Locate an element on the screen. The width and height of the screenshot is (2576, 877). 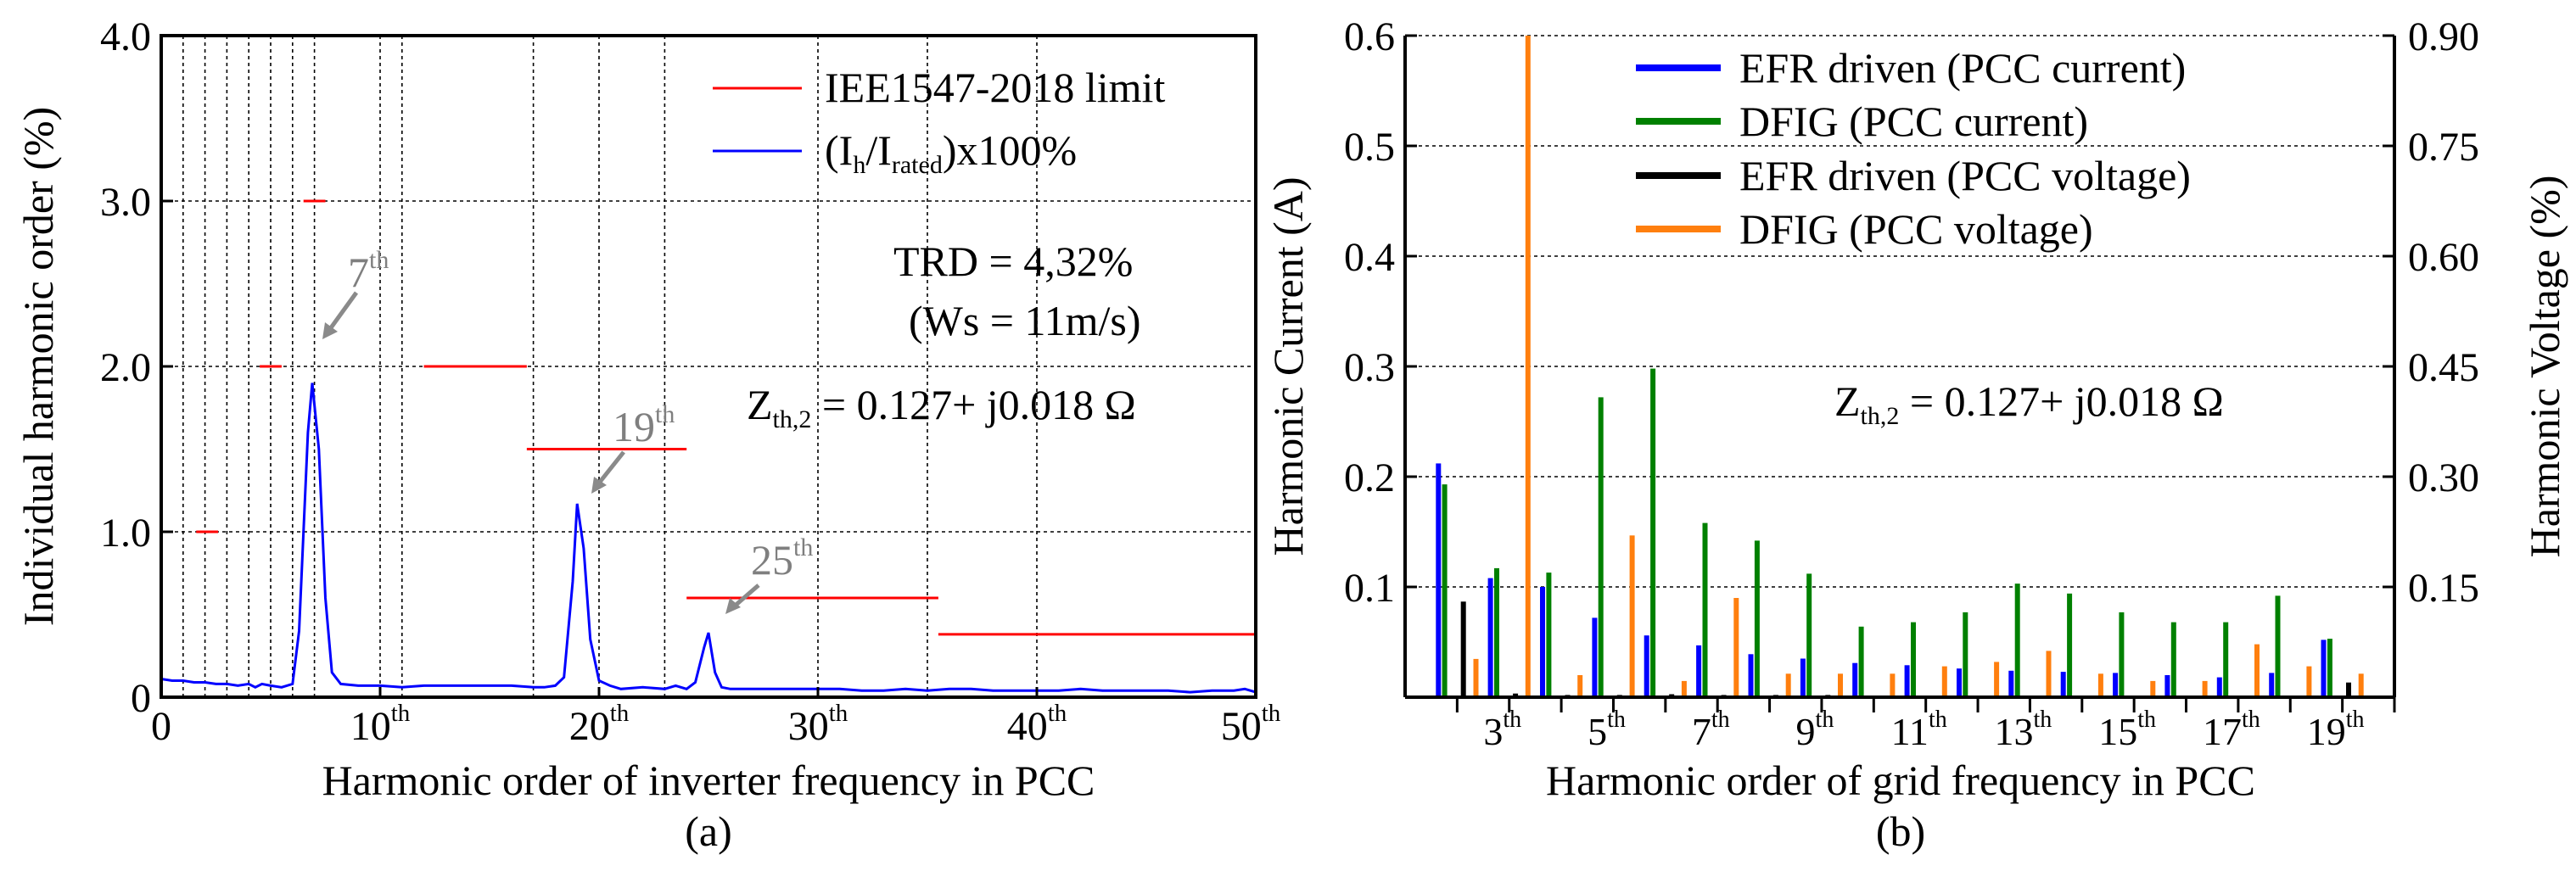
bar-dfig-pcc-current-h6 is located at coordinates (1653, 532).